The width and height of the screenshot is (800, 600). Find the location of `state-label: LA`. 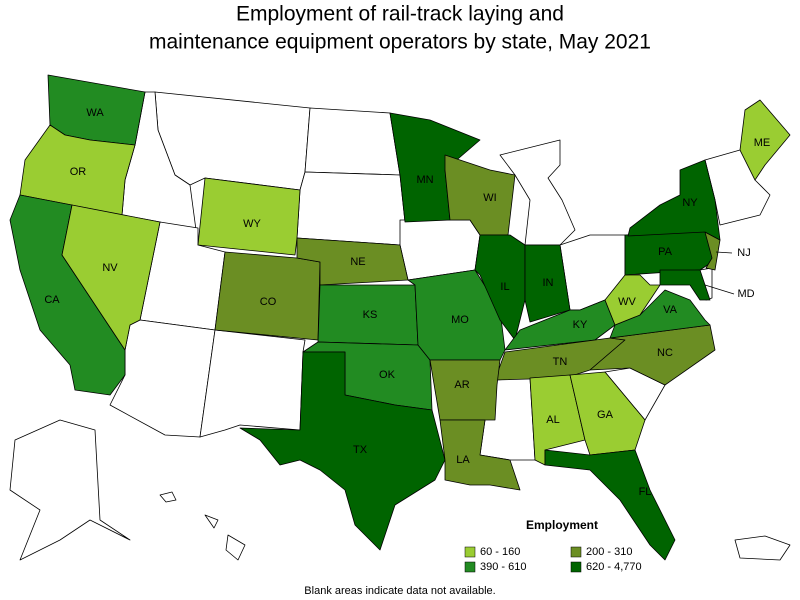

state-label: LA is located at coordinates (463, 460).